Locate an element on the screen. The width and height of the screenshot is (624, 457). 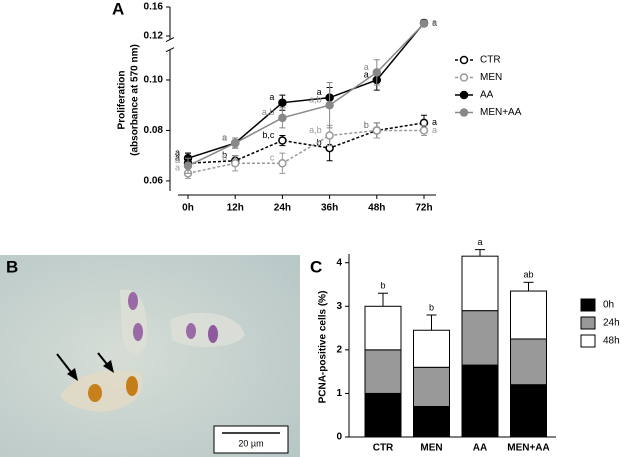
x-tick-label: CTR is located at coordinates (383, 448).